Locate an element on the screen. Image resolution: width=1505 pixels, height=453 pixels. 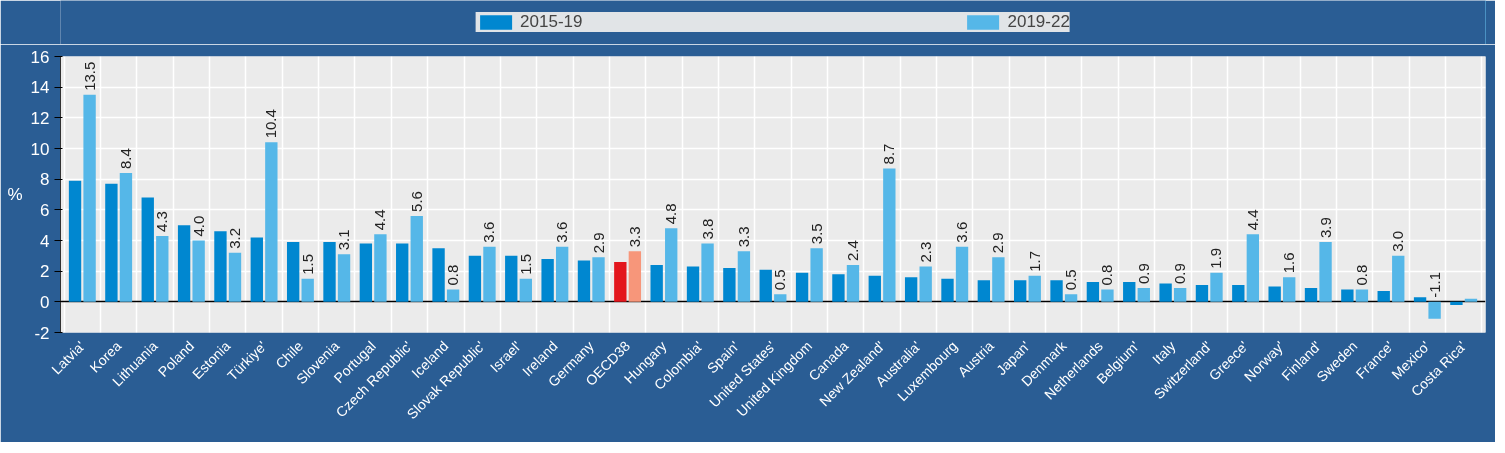
data-label: 2.3 is located at coordinates (925, 252).